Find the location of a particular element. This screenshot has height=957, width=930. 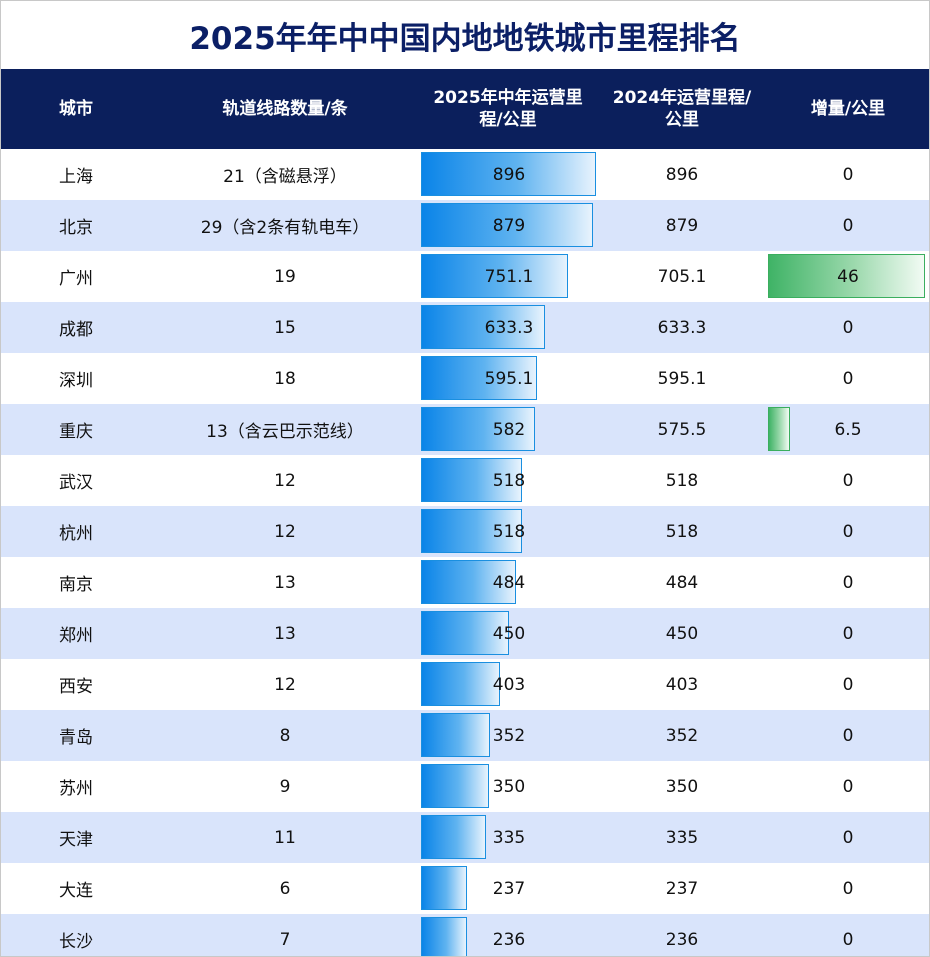

km2025-label: 450 is located at coordinates (509, 633).